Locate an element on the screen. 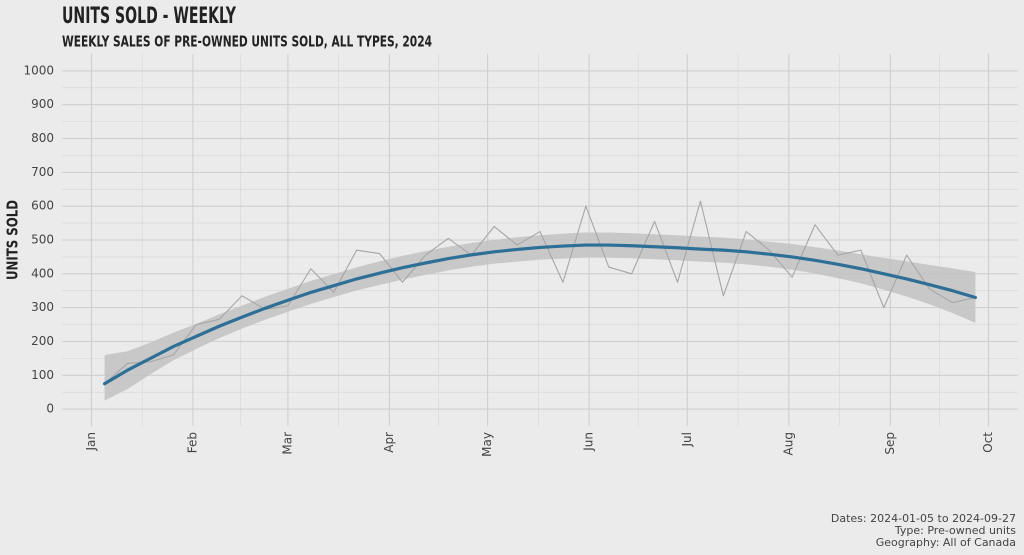 The height and width of the screenshot is (555, 1024). caption-line: Dates: 2024-01-05 to 2024-09-27 is located at coordinates (923, 518).